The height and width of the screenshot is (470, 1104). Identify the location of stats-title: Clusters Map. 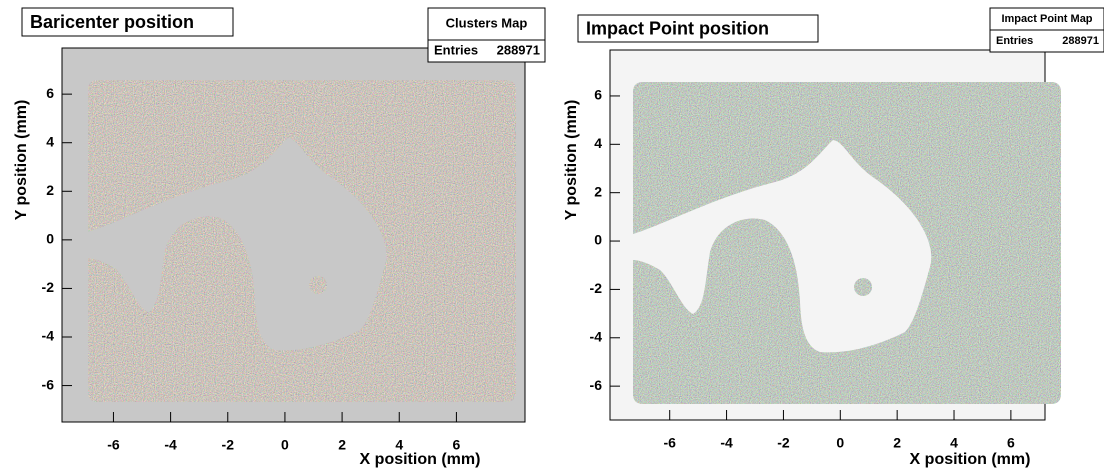
(487, 22).